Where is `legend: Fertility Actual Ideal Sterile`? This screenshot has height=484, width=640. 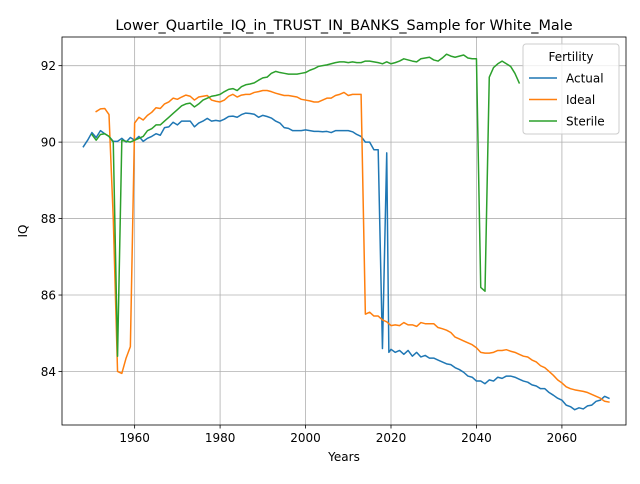 legend: Fertility Actual Ideal Sterile is located at coordinates (571, 89).